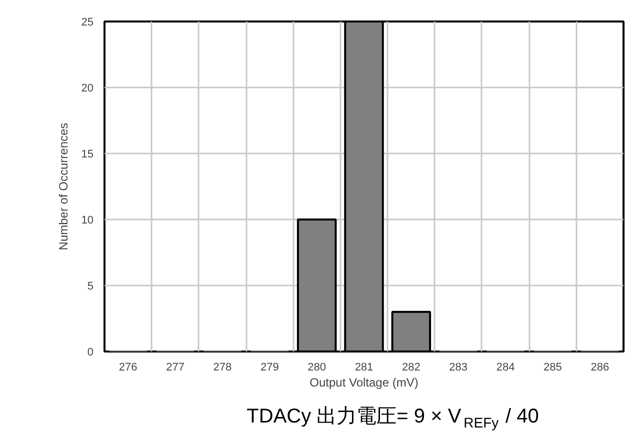  I want to click on y-tick-label: 5, so click(90, 286).